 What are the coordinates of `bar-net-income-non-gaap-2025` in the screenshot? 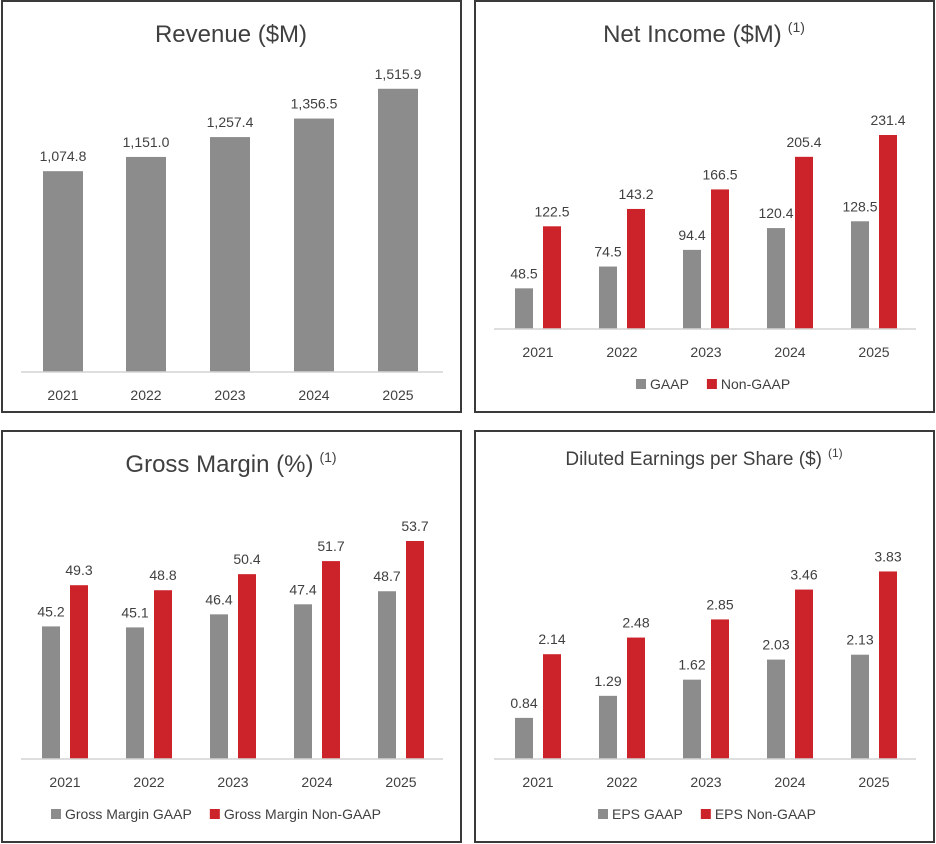 It's located at (888, 232).